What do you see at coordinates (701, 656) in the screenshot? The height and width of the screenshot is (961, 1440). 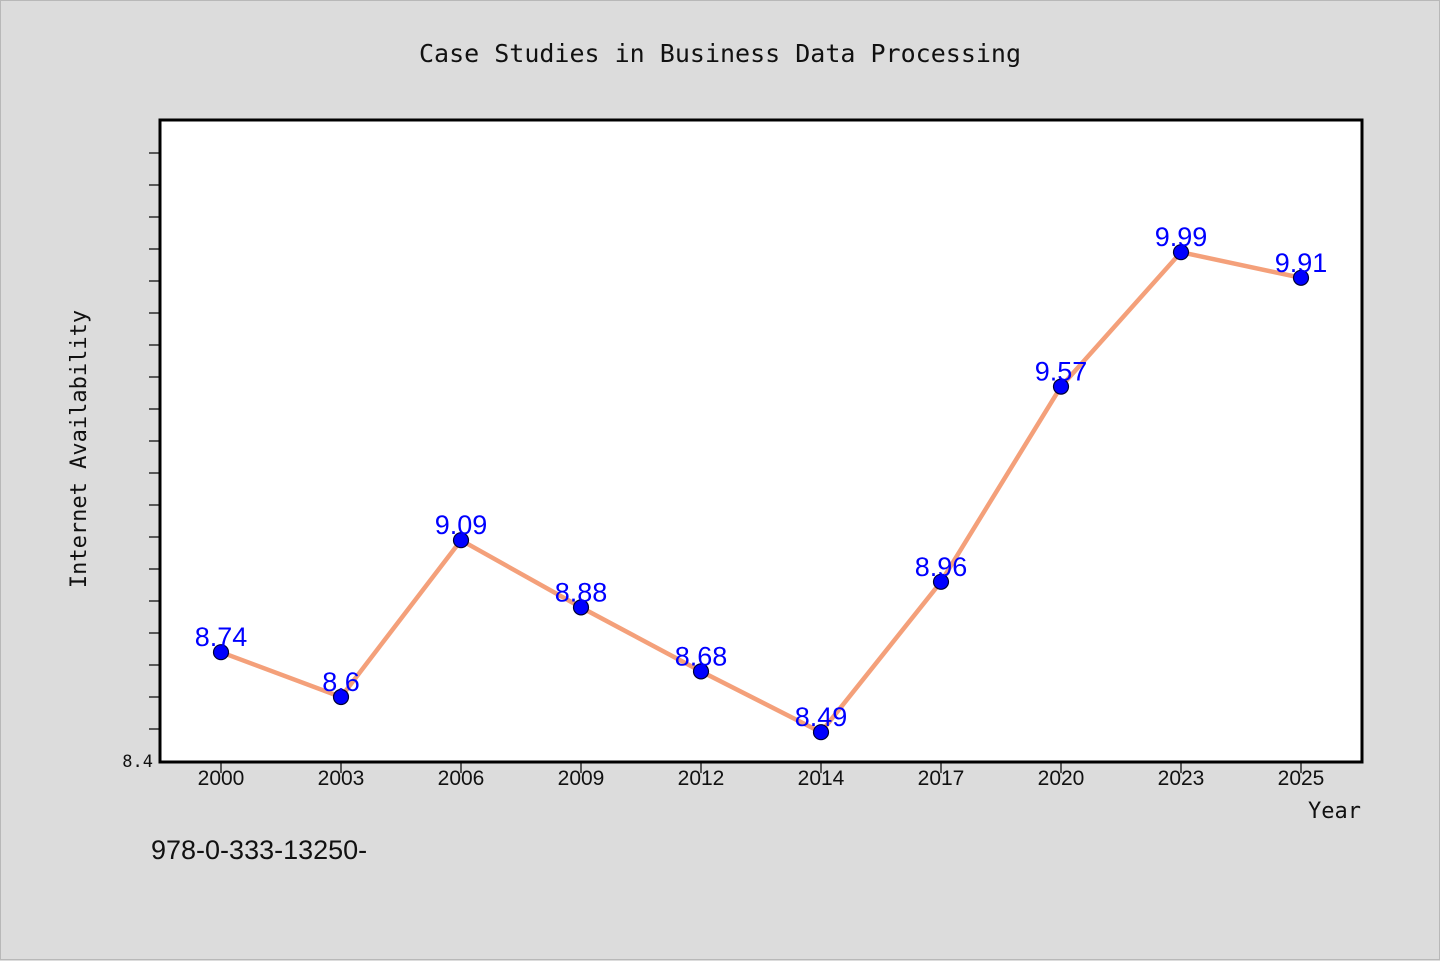 I see `data-label: 8.68` at bounding box center [701, 656].